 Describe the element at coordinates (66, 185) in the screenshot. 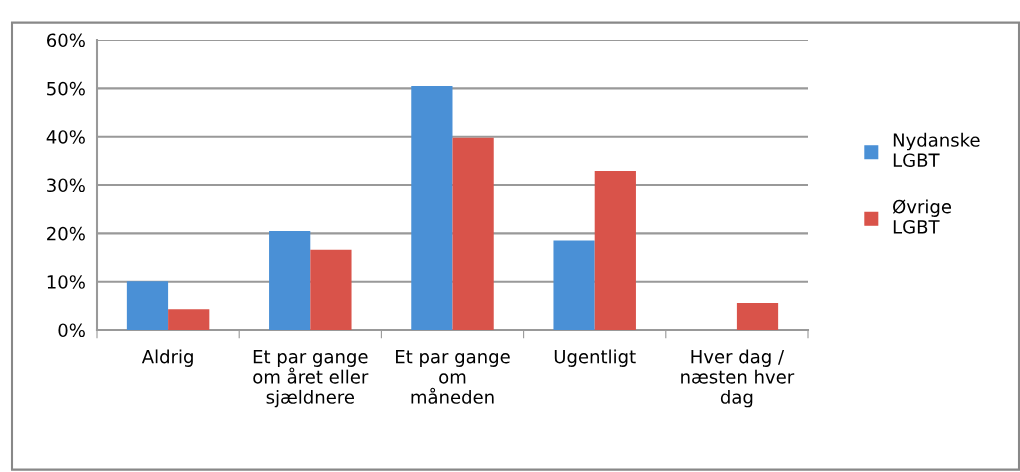

I see `y-tick-label: 30%` at that location.